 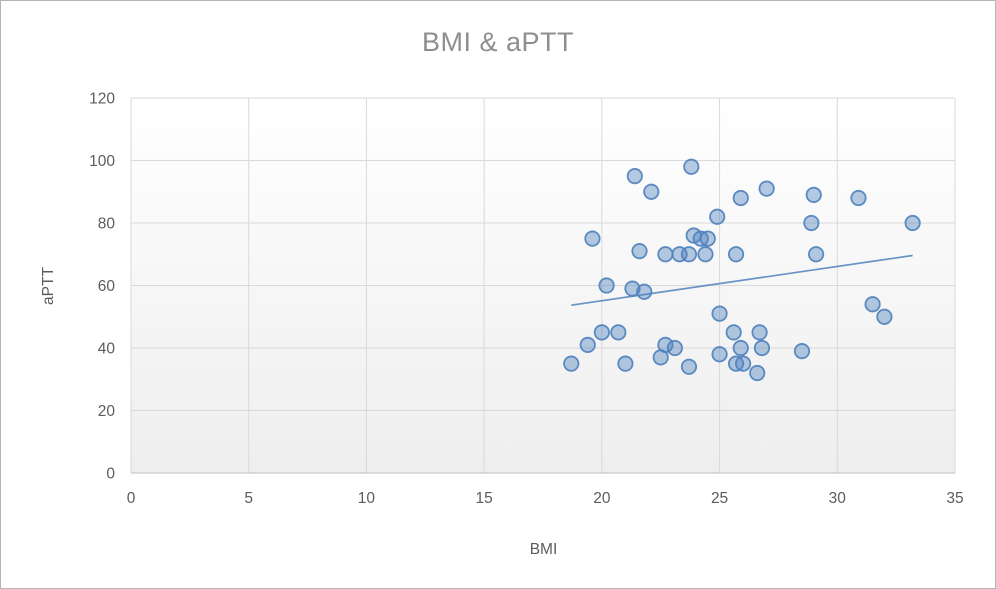 What do you see at coordinates (131, 498) in the screenshot?
I see `x-tick-label: 0` at bounding box center [131, 498].